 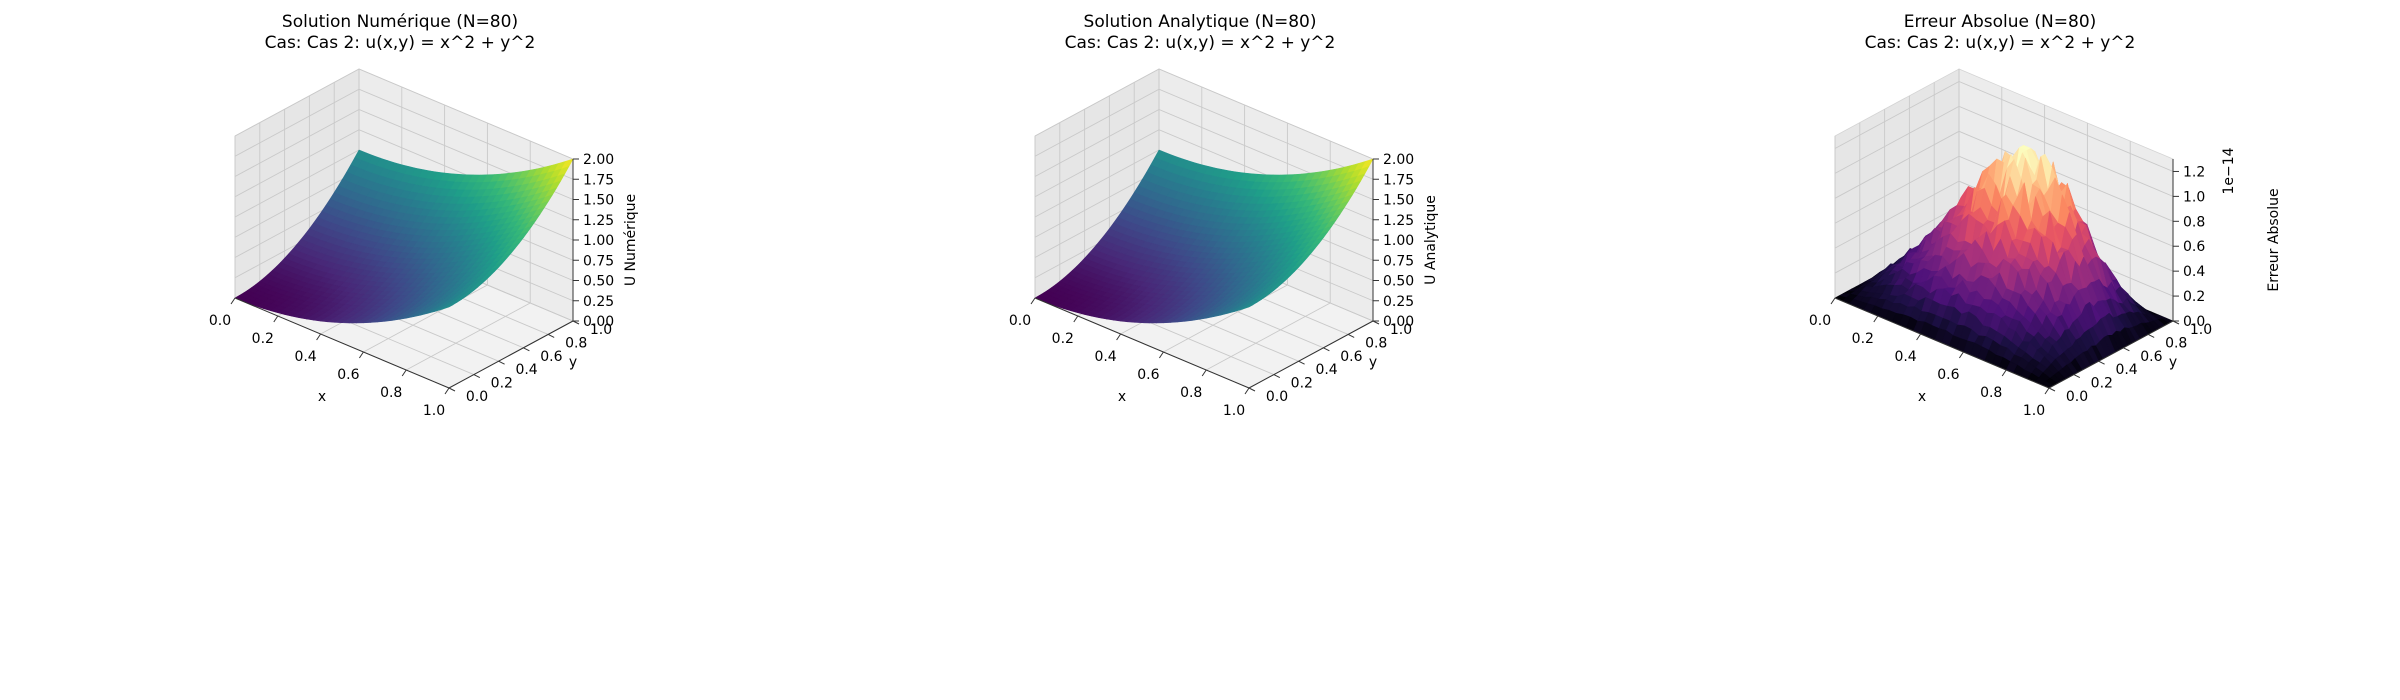 What do you see at coordinates (2194, 247) in the screenshot?
I see `z-tick-label: 0.6` at bounding box center [2194, 247].